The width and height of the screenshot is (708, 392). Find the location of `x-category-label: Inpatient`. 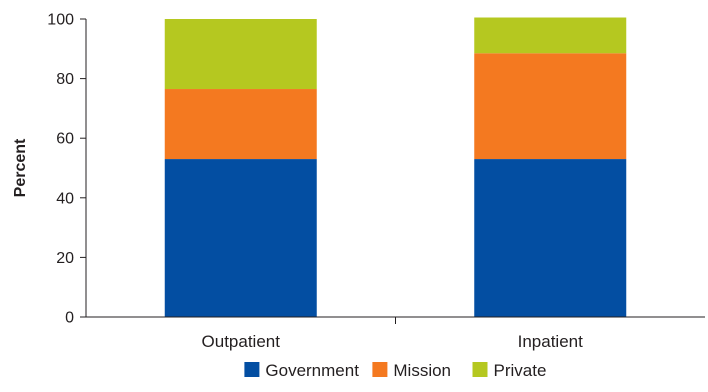

x-category-label: Inpatient is located at coordinates (550, 341).